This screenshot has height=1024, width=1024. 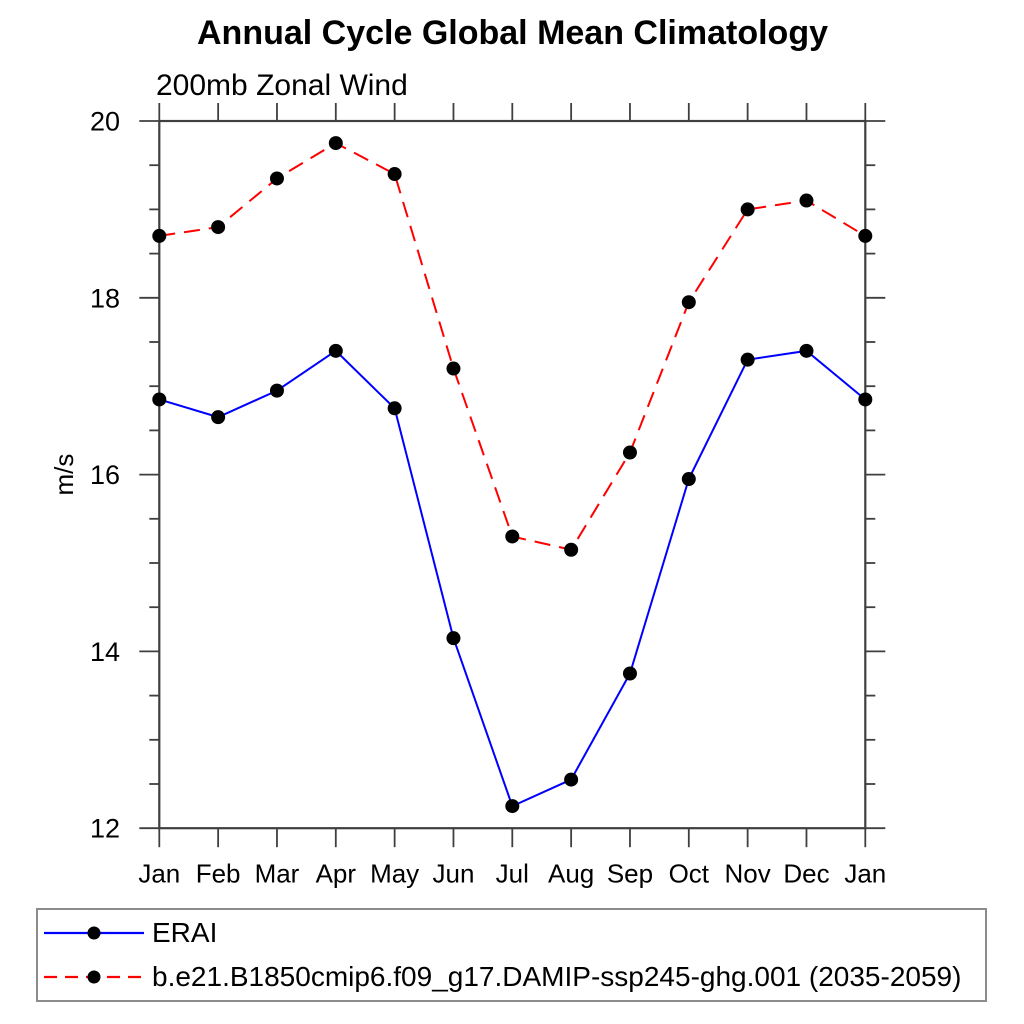 What do you see at coordinates (394, 873) in the screenshot?
I see `x-tick-label: May` at bounding box center [394, 873].